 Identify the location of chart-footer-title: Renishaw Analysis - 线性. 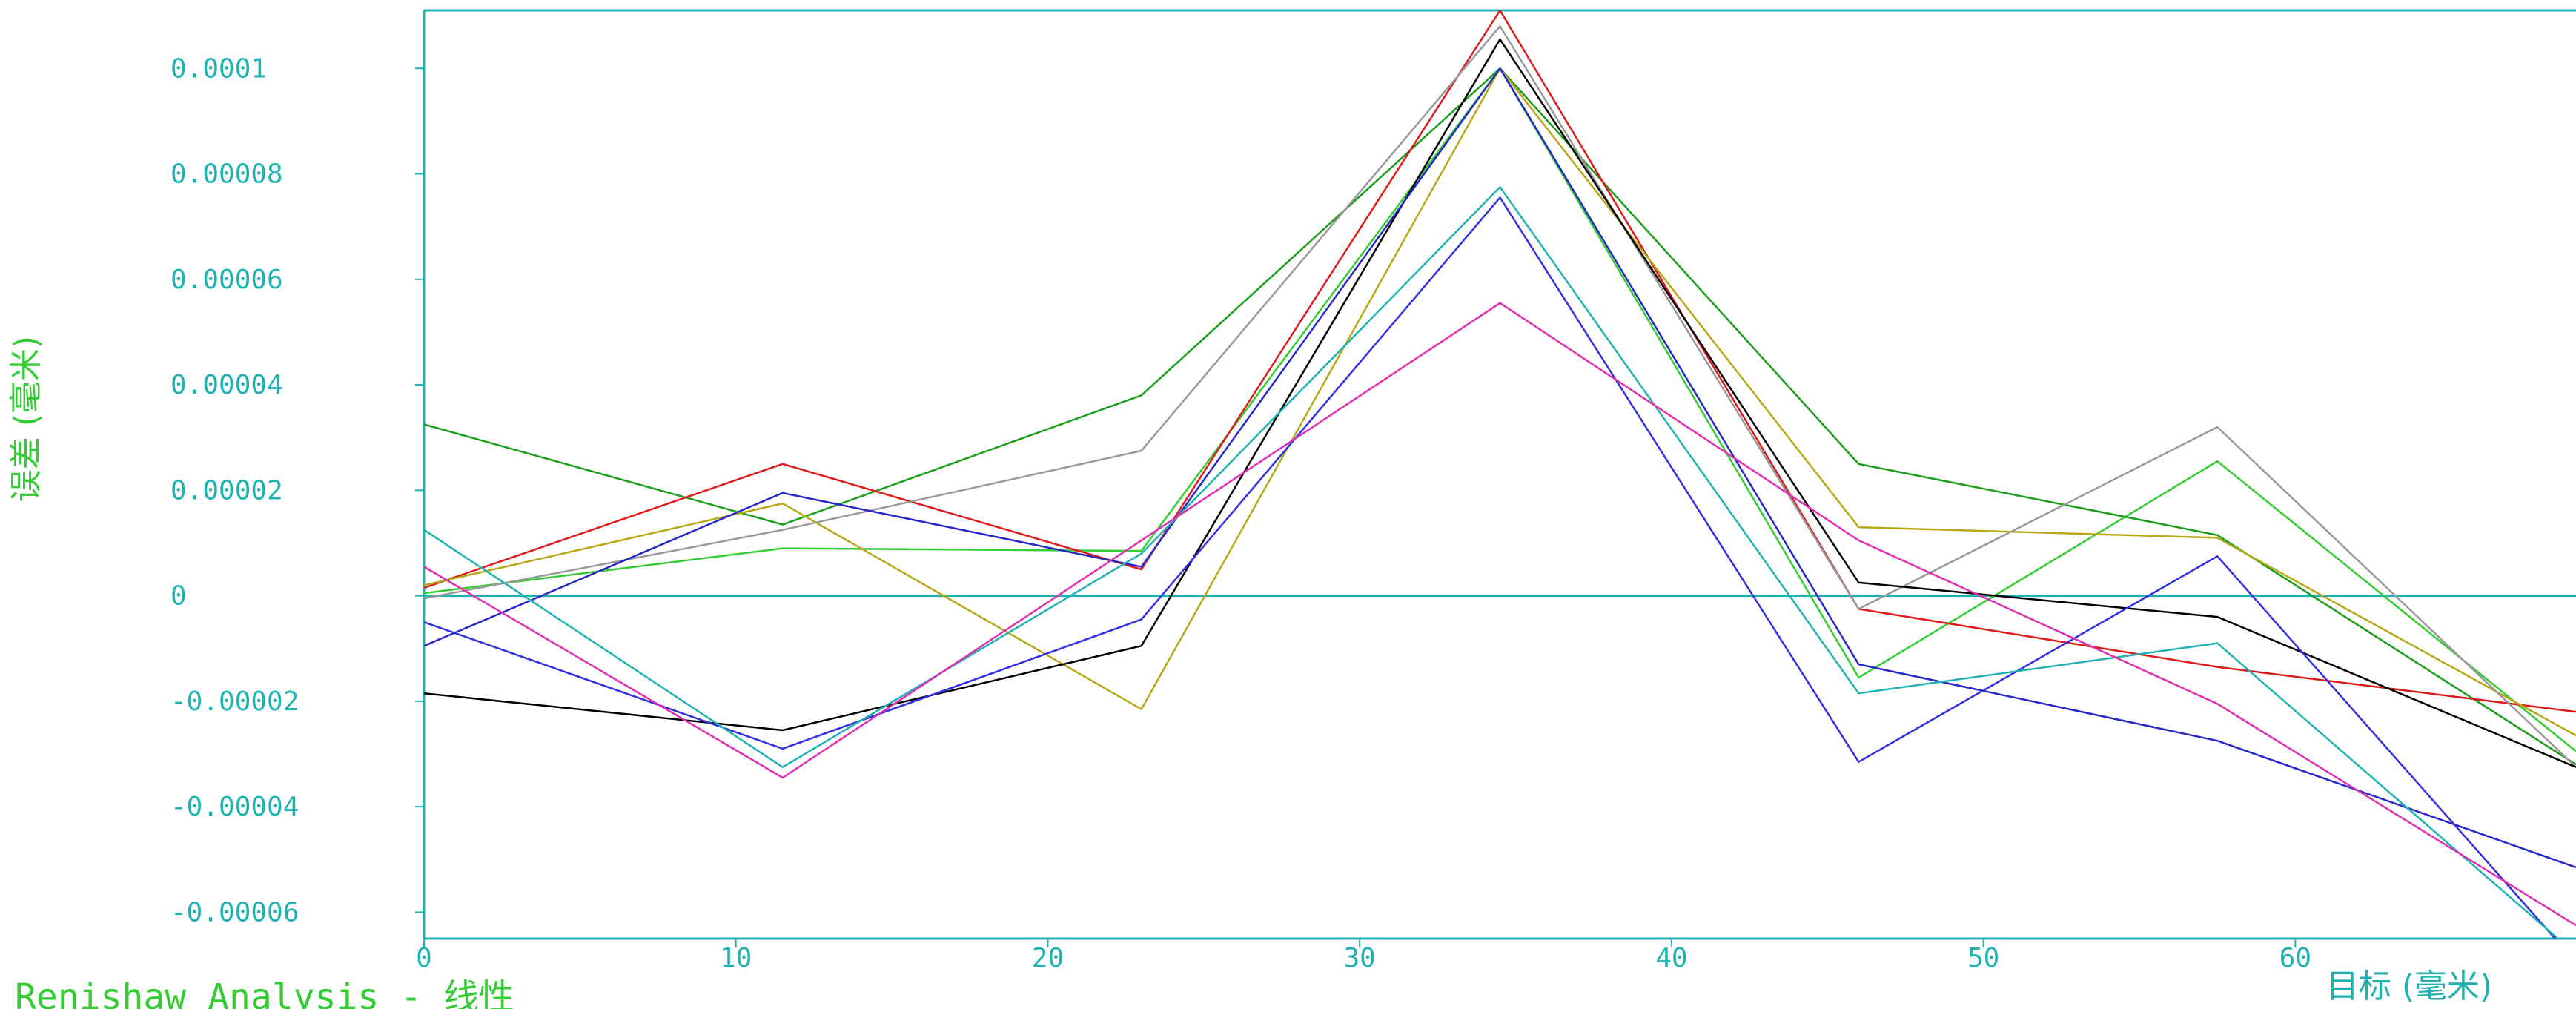
(264, 993).